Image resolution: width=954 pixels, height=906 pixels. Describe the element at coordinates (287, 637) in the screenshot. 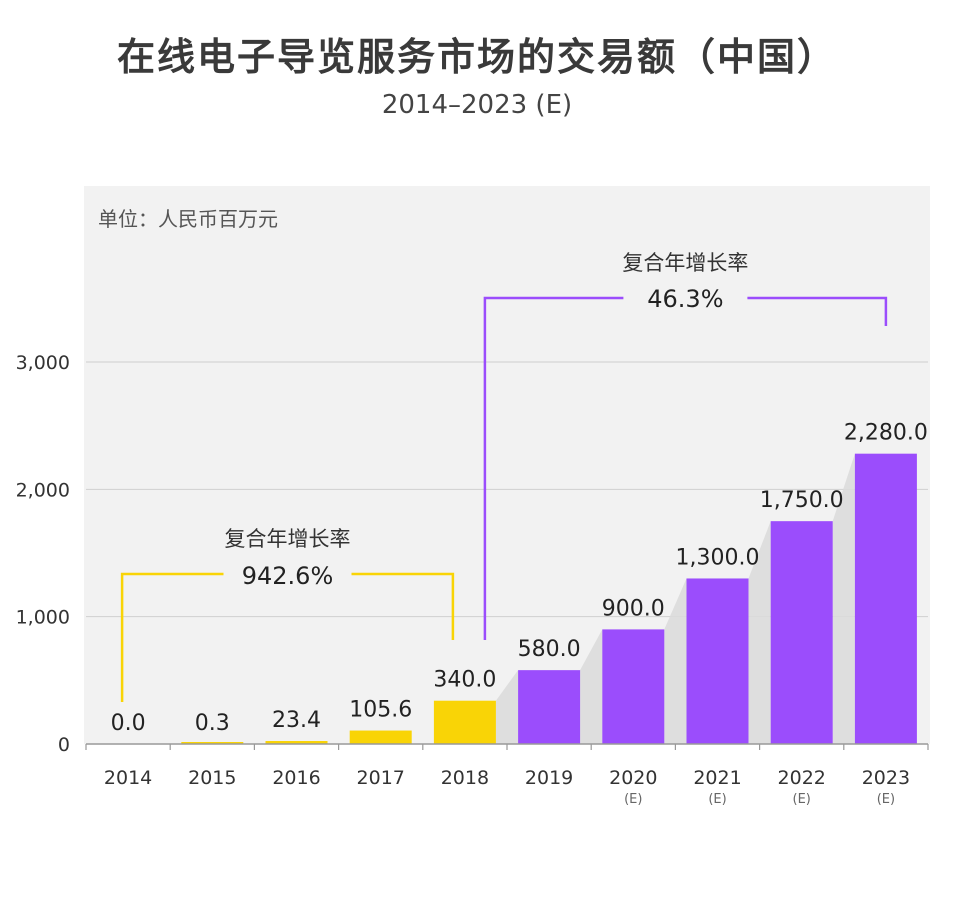

I see `bracket-line` at that location.